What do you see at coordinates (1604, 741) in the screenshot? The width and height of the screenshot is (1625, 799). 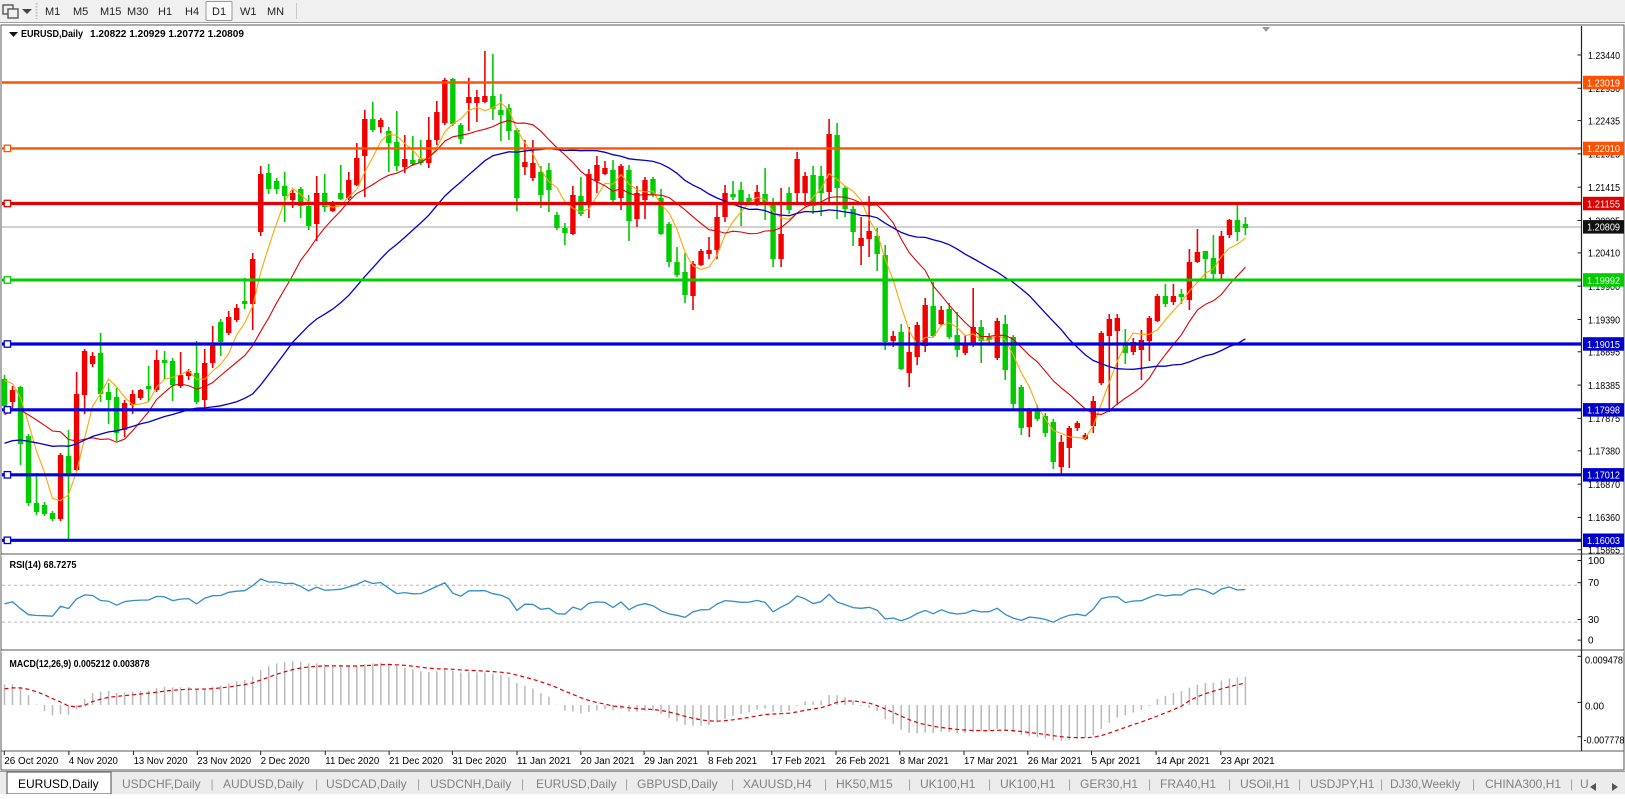 I see `svg-text: -0.007778` at bounding box center [1604, 741].